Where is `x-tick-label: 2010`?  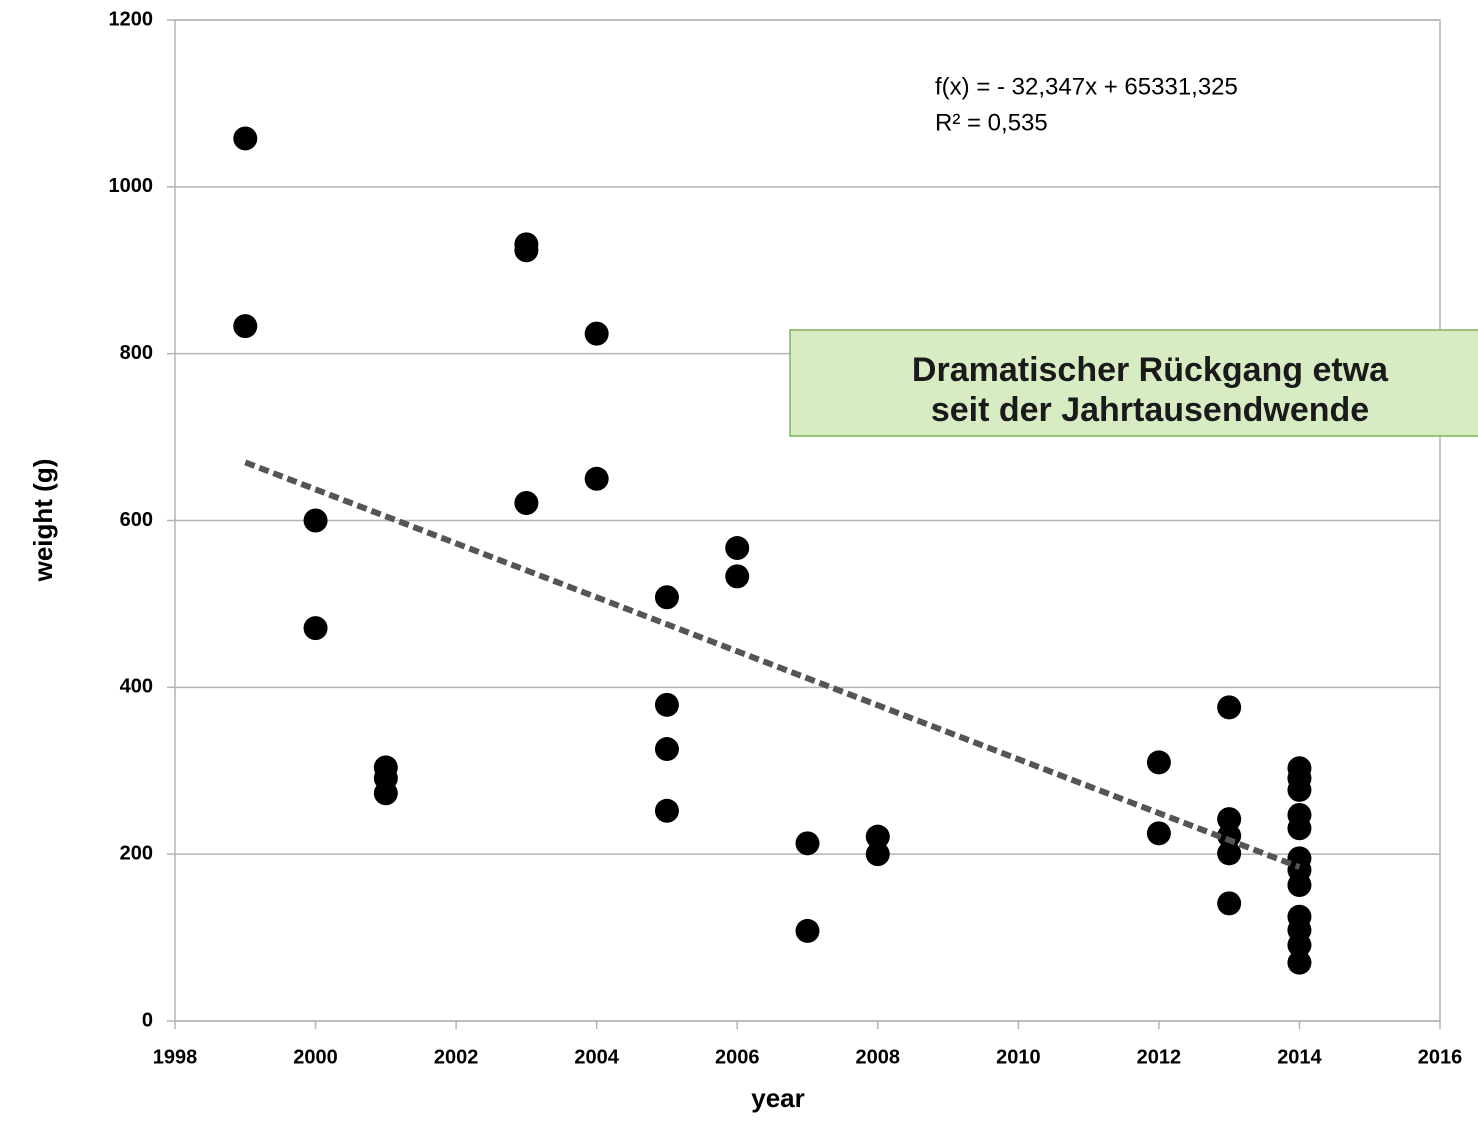
x-tick-label: 2010 is located at coordinates (1018, 1057).